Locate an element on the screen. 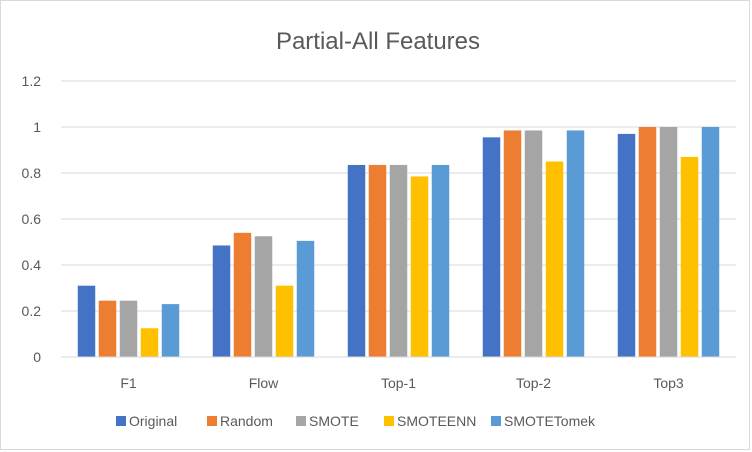  legend-swatch-smote is located at coordinates (301, 421).